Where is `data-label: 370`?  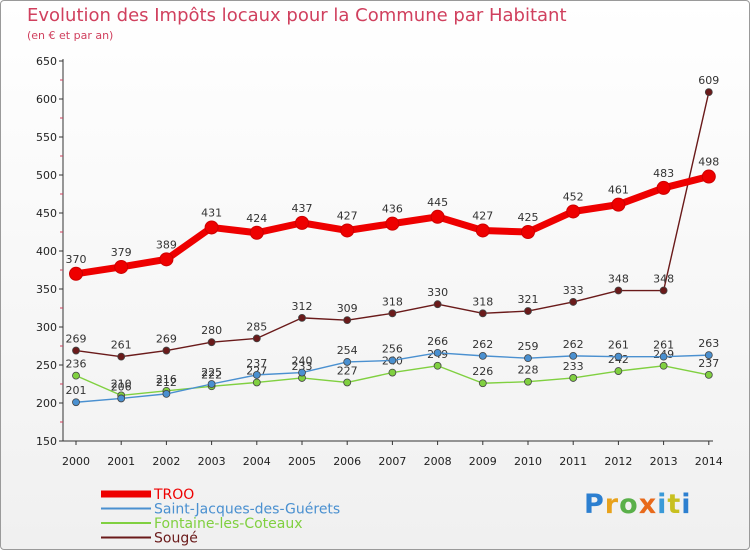
data-label: 370 is located at coordinates (76, 259).